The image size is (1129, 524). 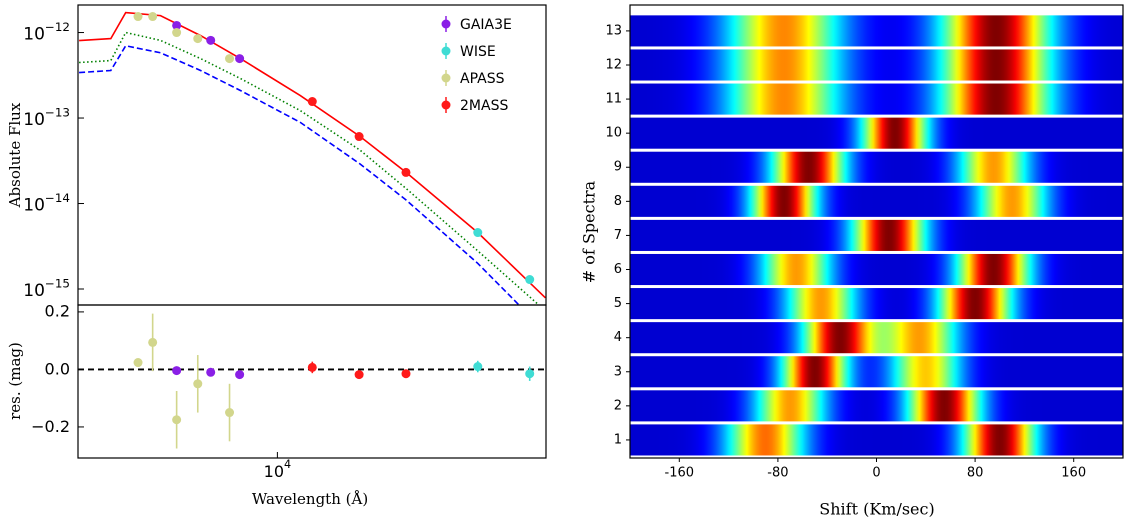 I want to click on tick-base: 0.0, so click(x=57, y=368).